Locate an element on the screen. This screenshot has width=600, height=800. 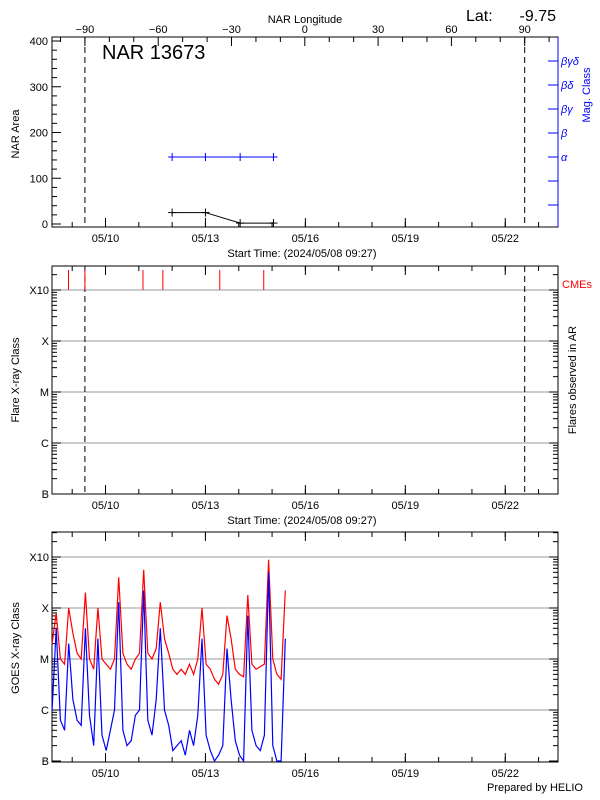
y-tick-label: 400 is located at coordinates (39, 42).